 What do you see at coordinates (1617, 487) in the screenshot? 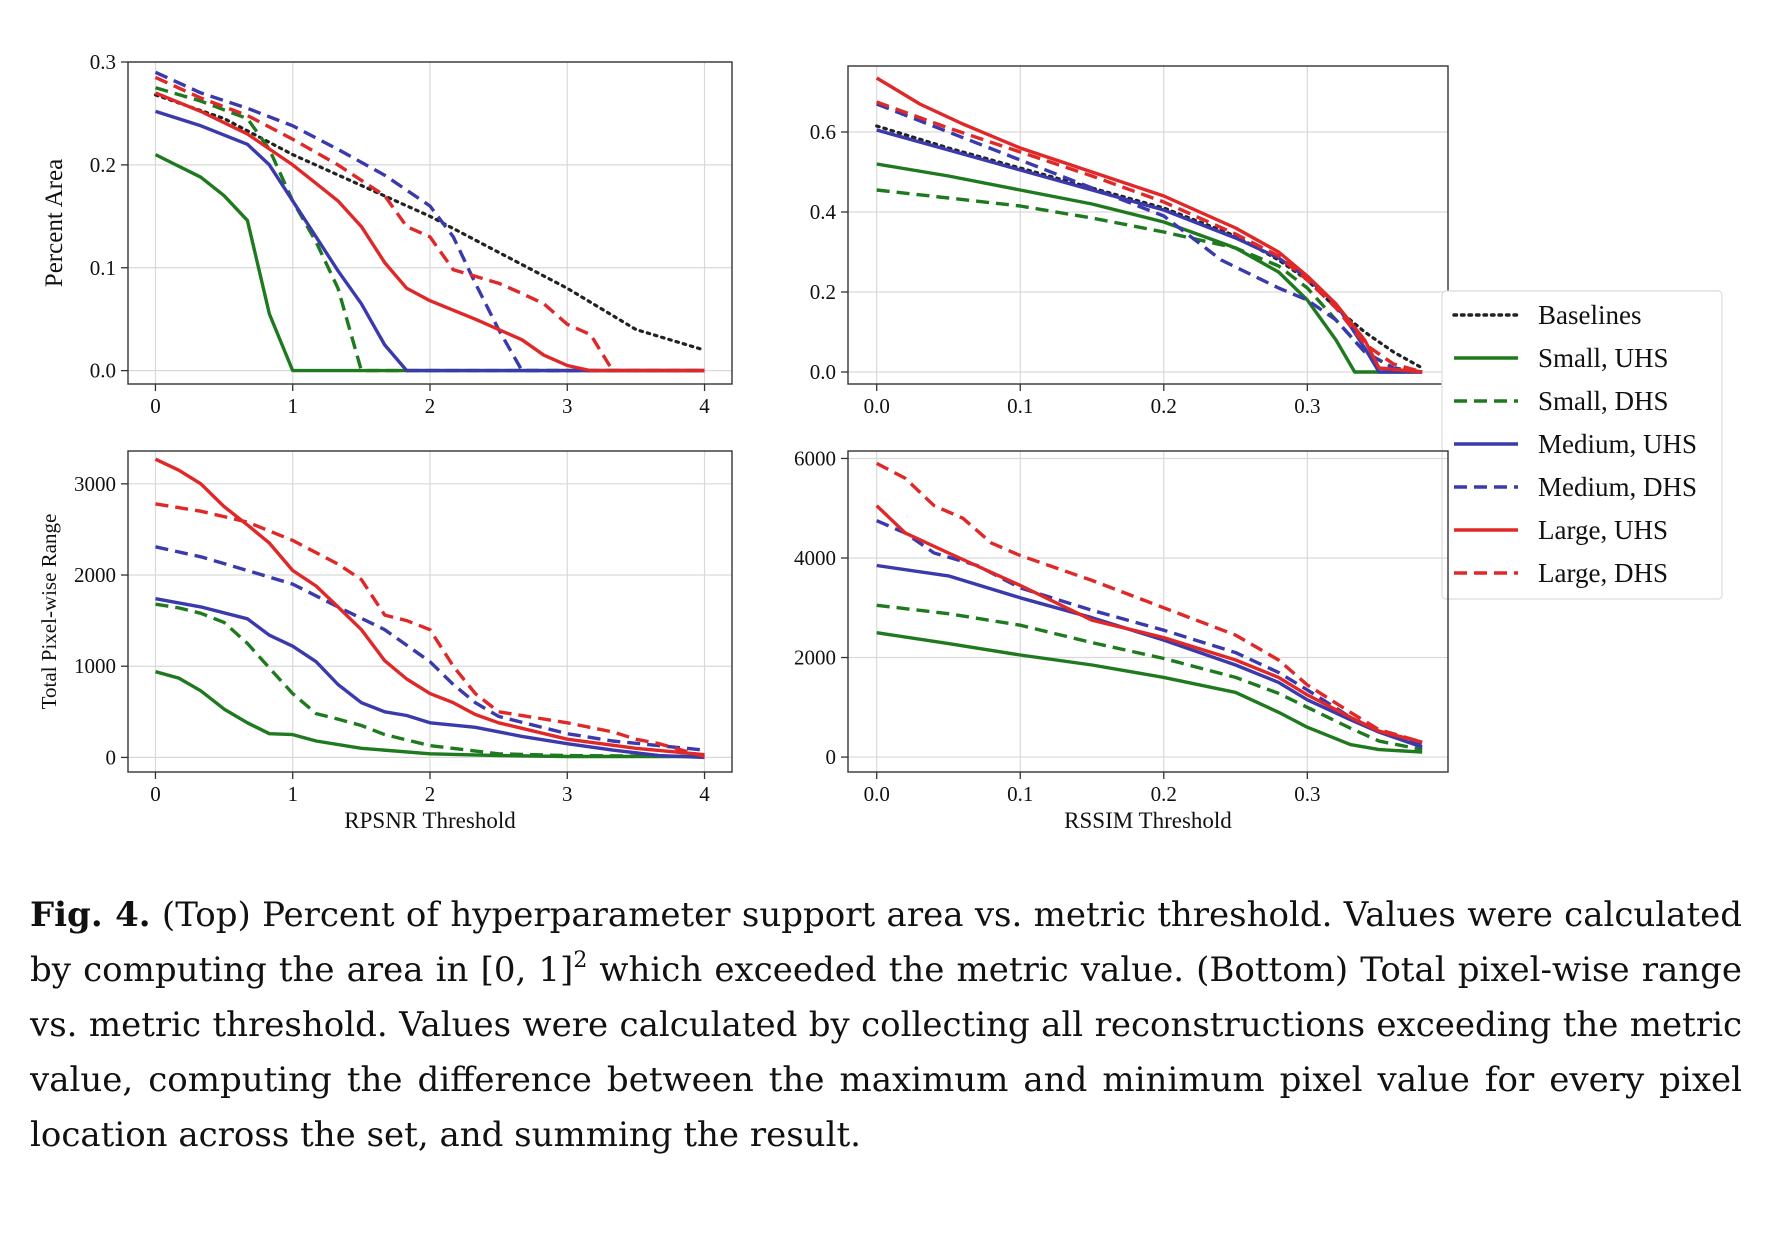
I see `legend-label-4: Medium, DHS` at bounding box center [1617, 487].